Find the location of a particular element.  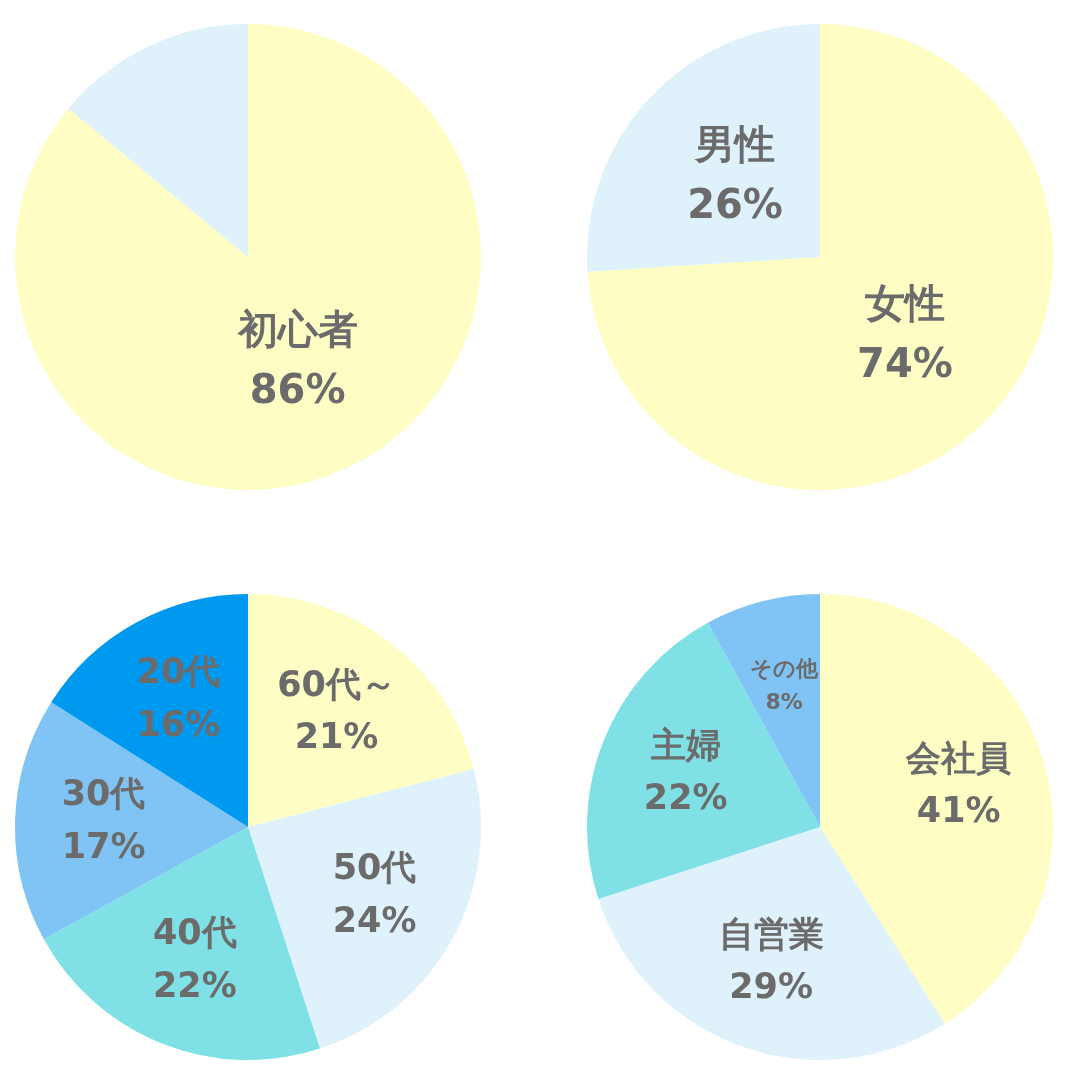

slice-label: 女性 is located at coordinates (904, 303).